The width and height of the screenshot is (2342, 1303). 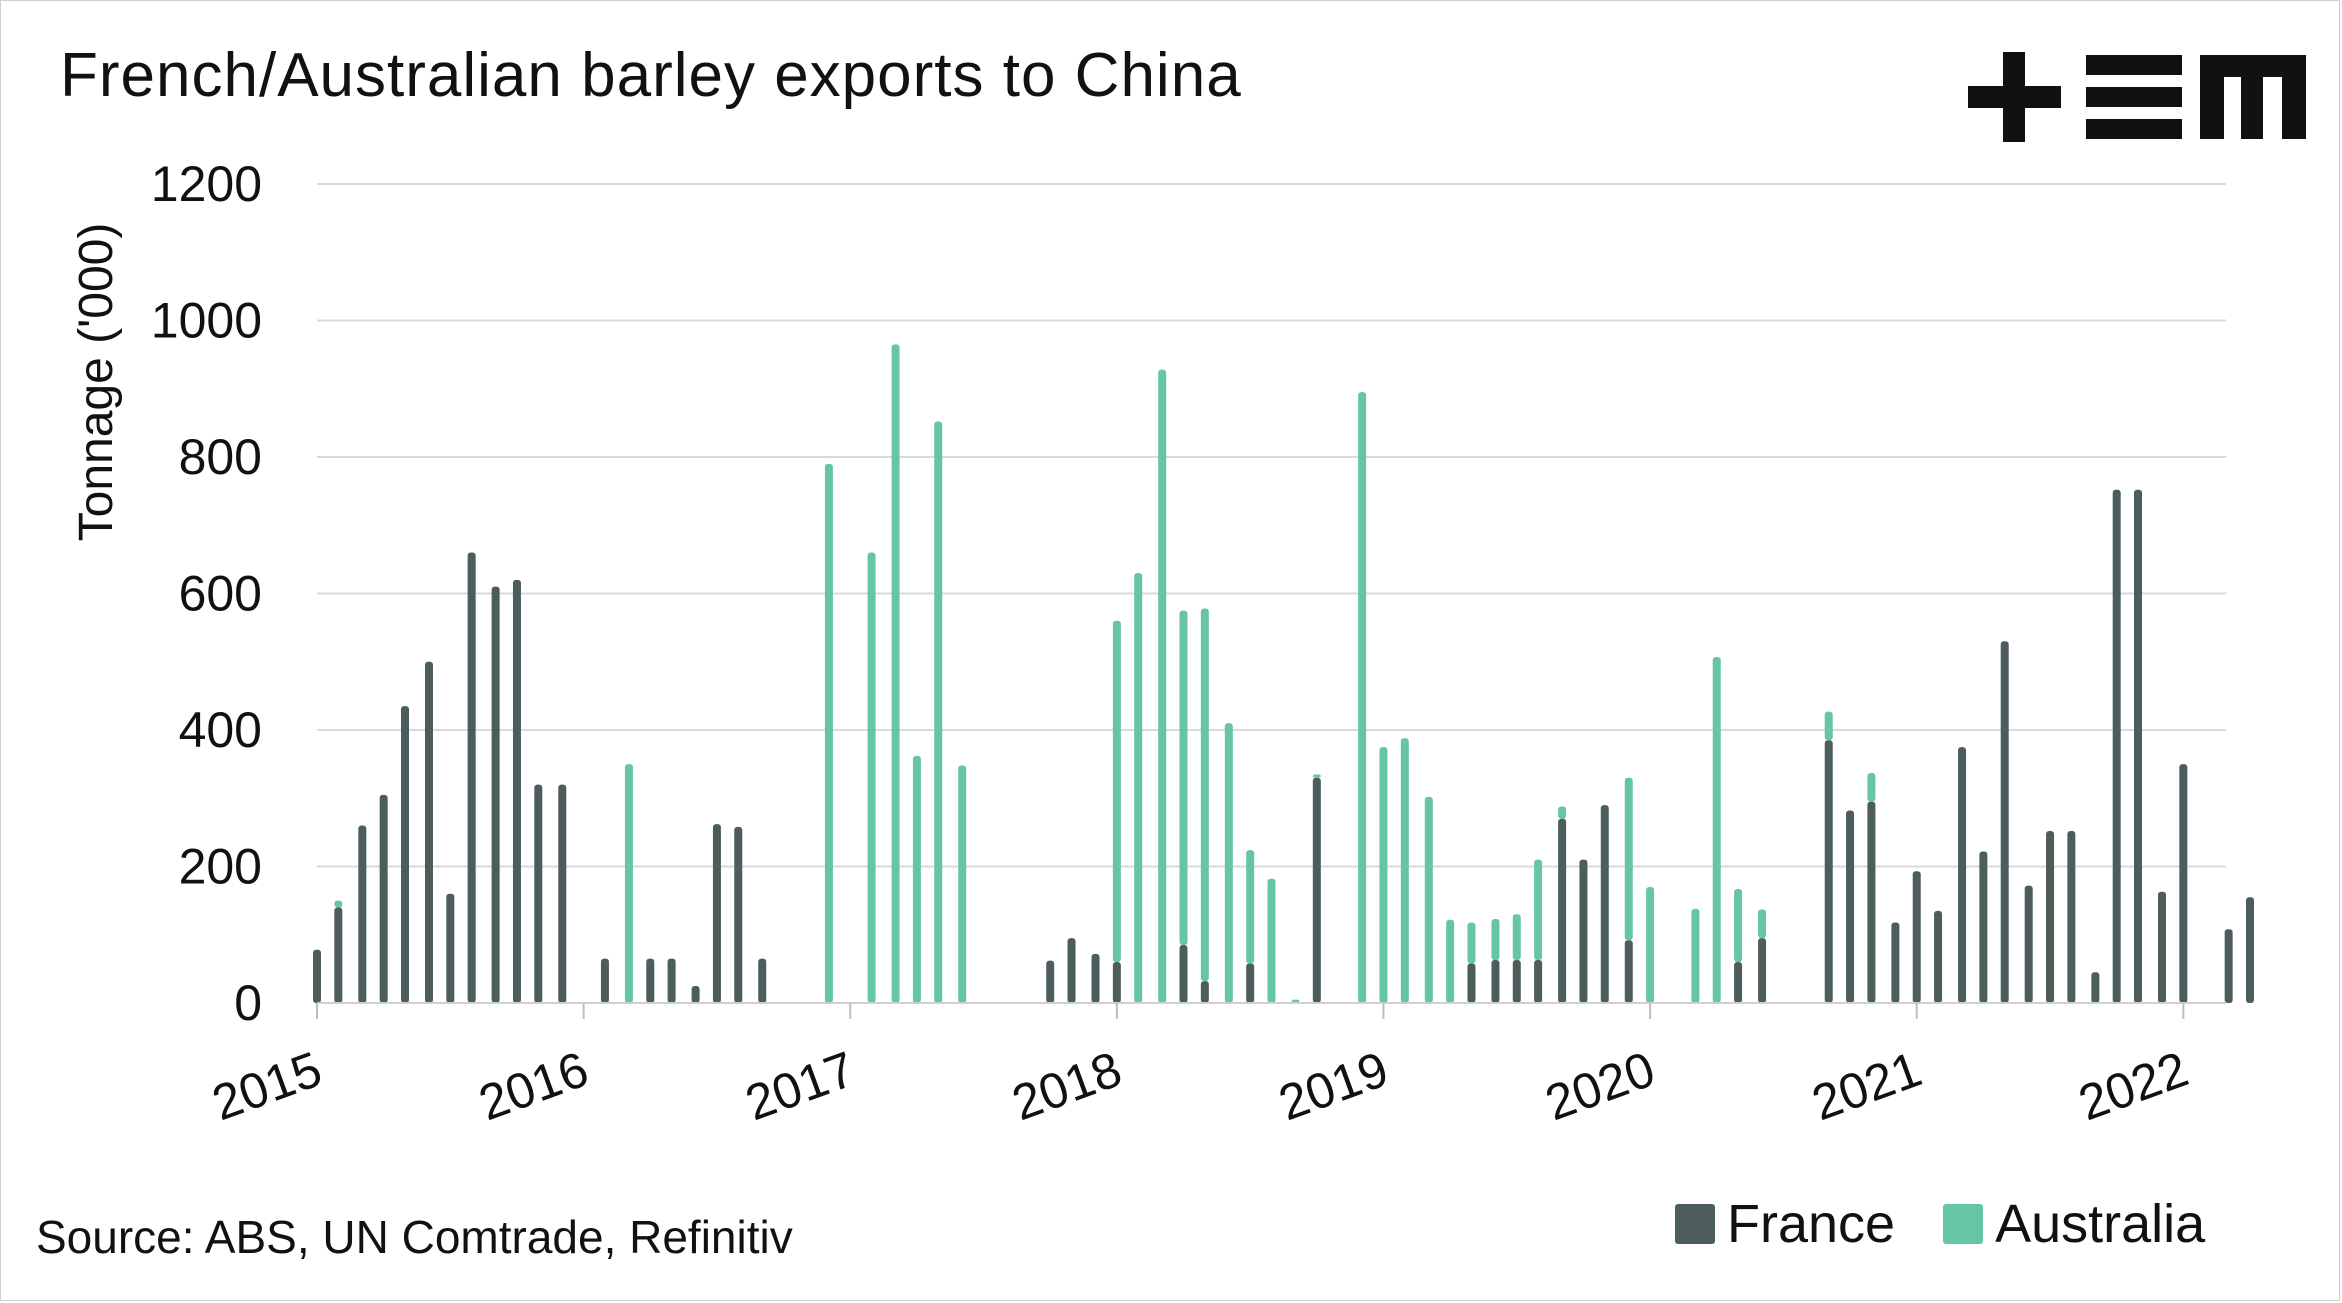 What do you see at coordinates (267, 1086) in the screenshot?
I see `x-tick-label-2015: 2015` at bounding box center [267, 1086].